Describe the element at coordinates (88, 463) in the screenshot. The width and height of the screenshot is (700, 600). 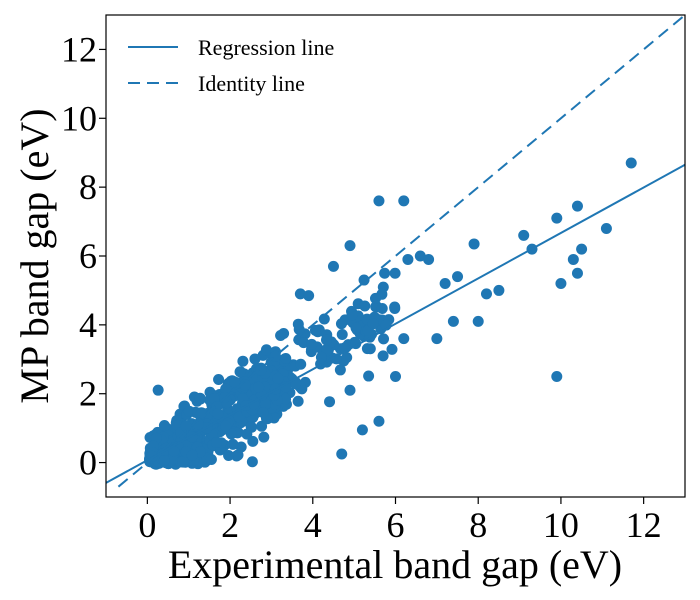
I see `y-tick-label: 0` at that location.